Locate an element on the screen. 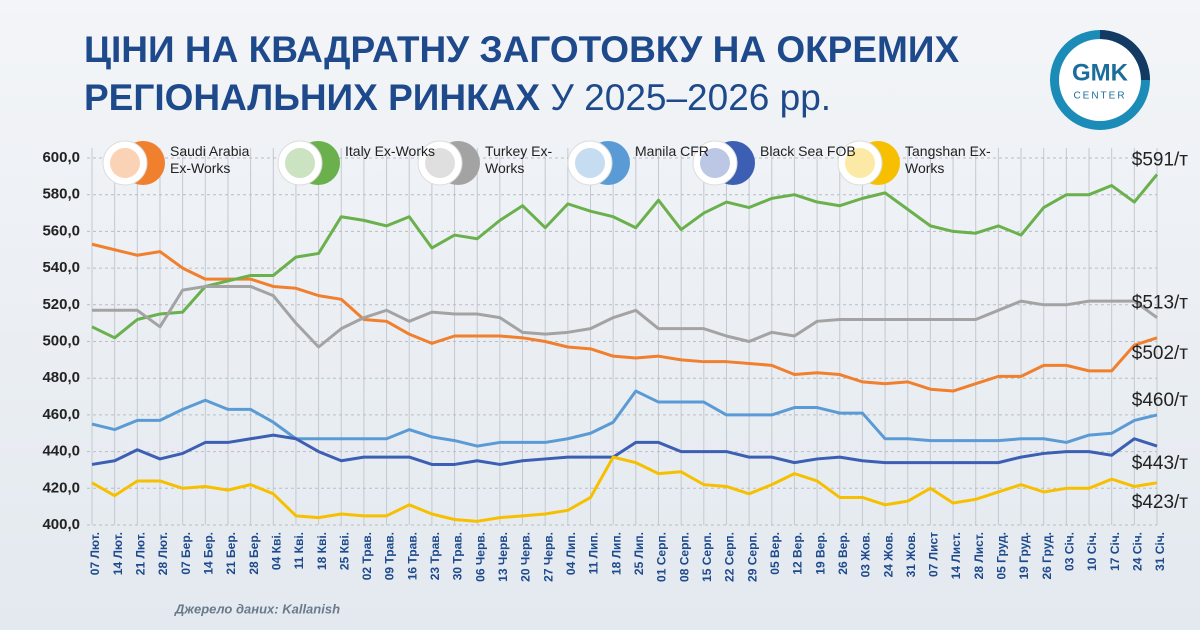 The height and width of the screenshot is (630, 1200). y-tick-label: 520,0 is located at coordinates (61, 304).